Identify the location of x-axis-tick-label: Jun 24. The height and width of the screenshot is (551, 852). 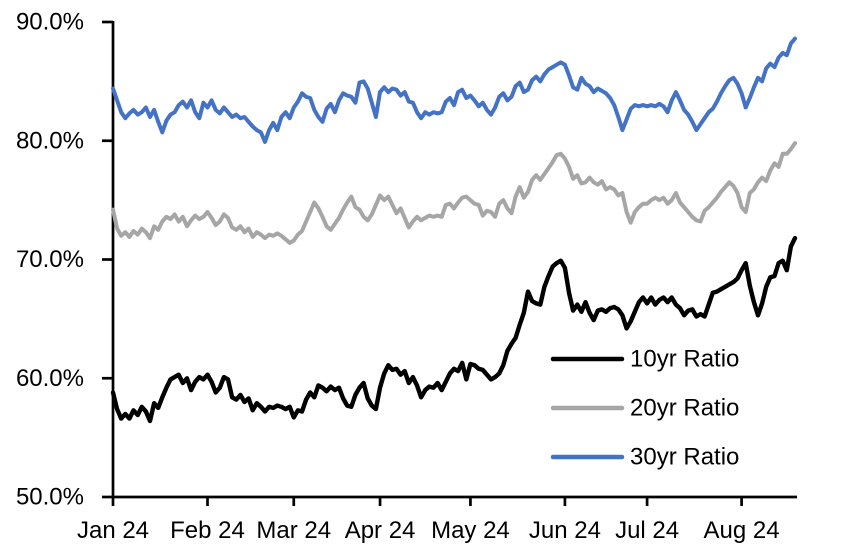
(565, 530).